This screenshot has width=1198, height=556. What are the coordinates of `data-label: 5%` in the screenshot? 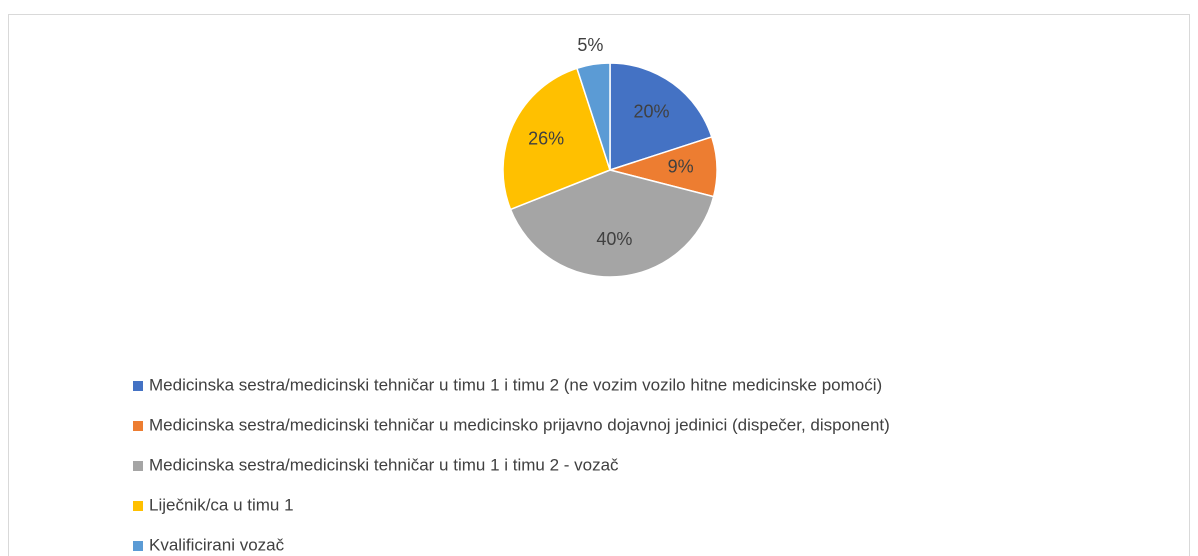 It's located at (590, 45).